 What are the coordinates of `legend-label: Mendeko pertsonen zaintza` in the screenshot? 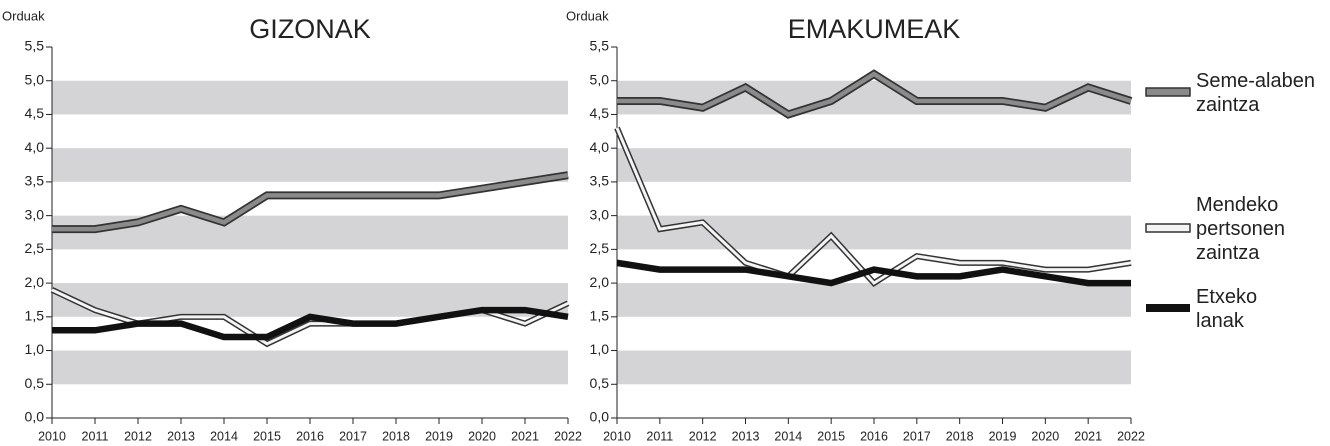 It's located at (1243, 229).